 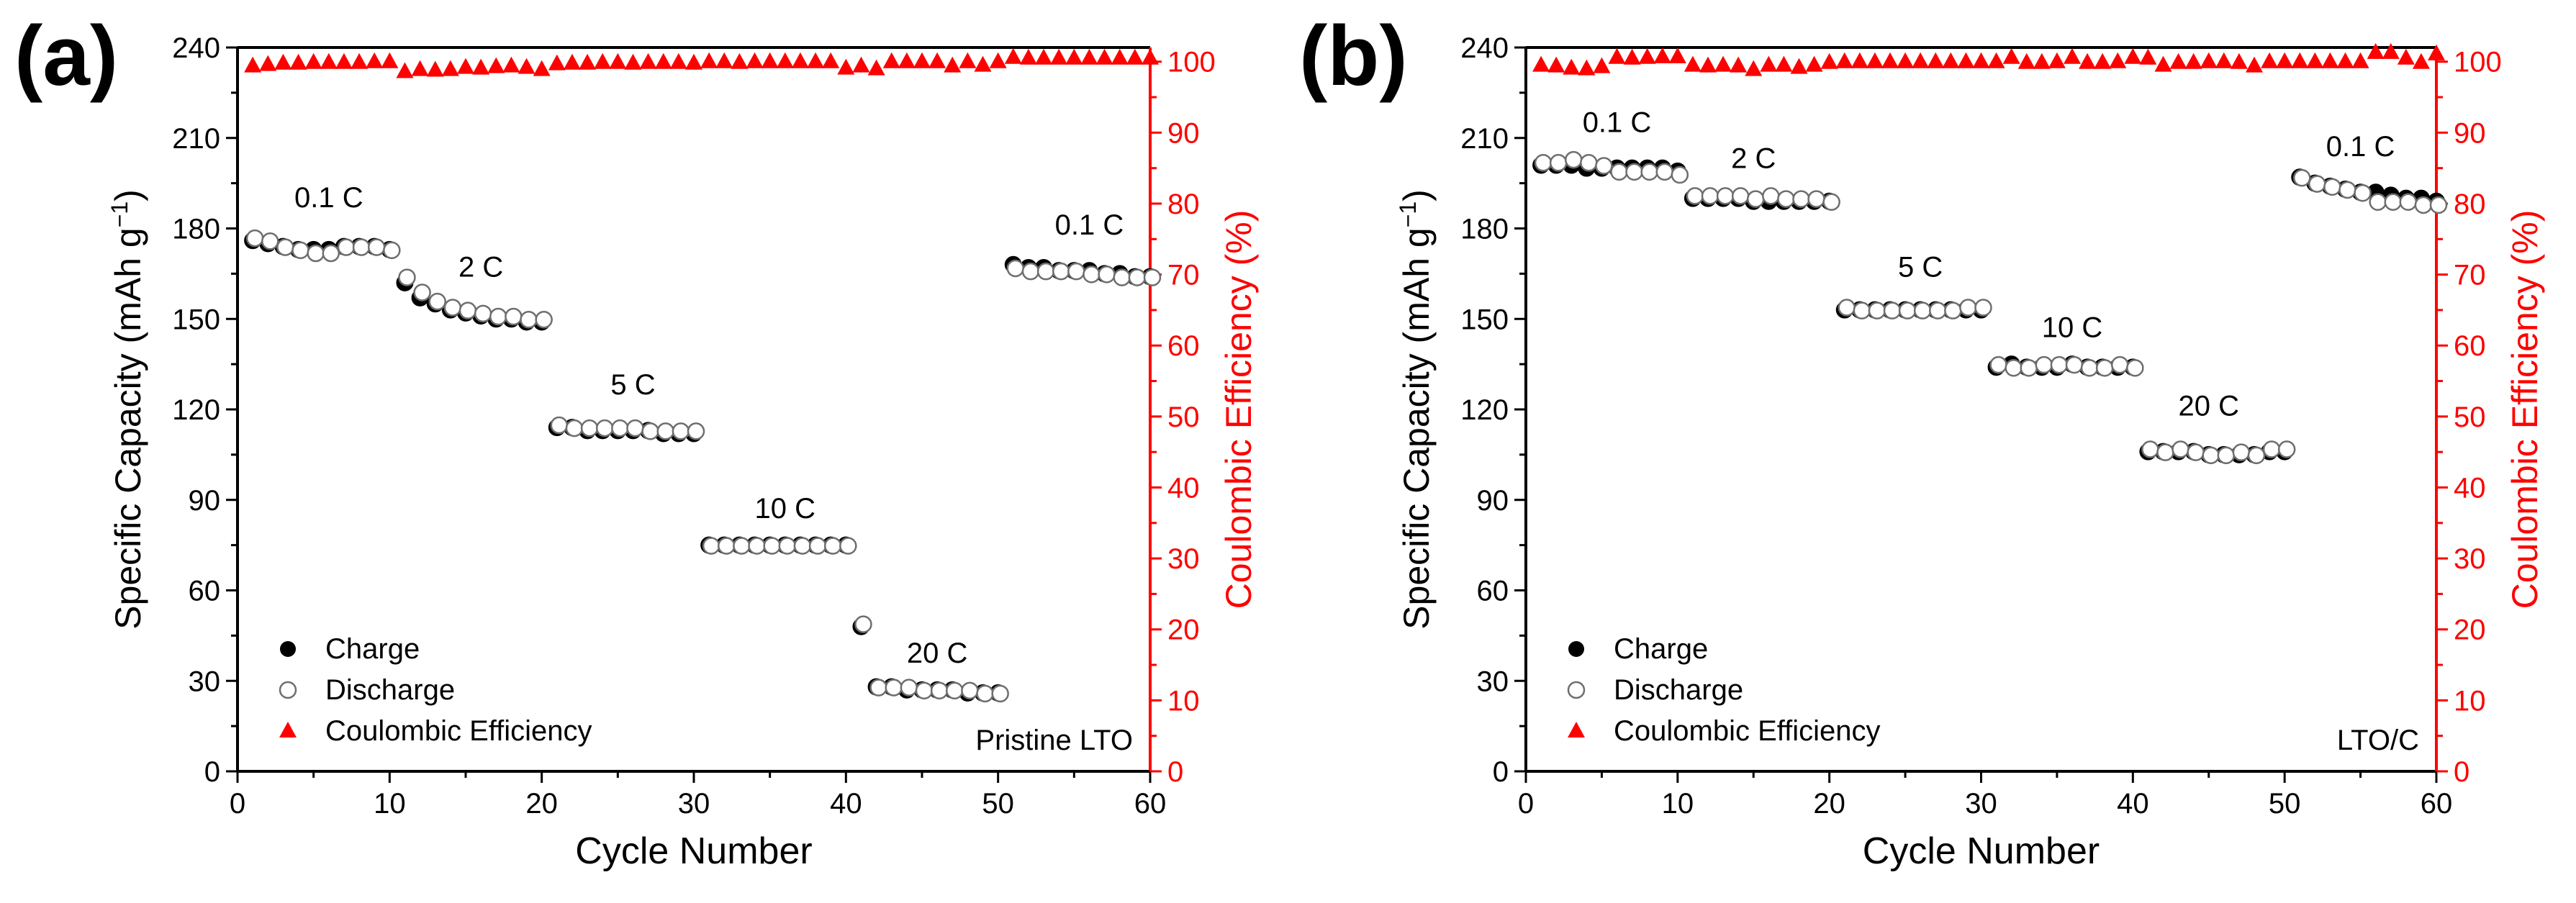 I want to click on y-axis-title-superscript: −1, so click(x=120, y=214).